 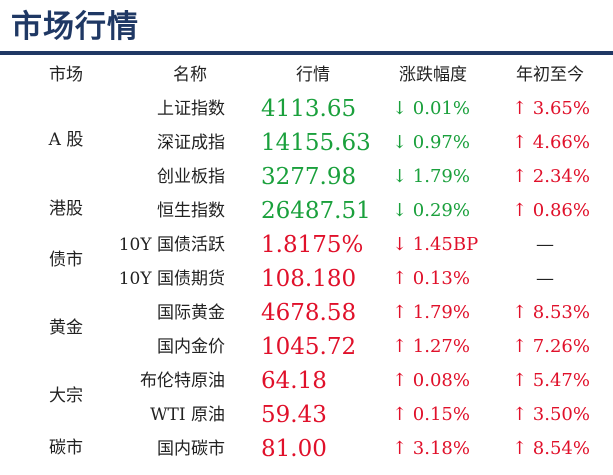 I want to click on group-commodity: 大宗, so click(x=66, y=396).